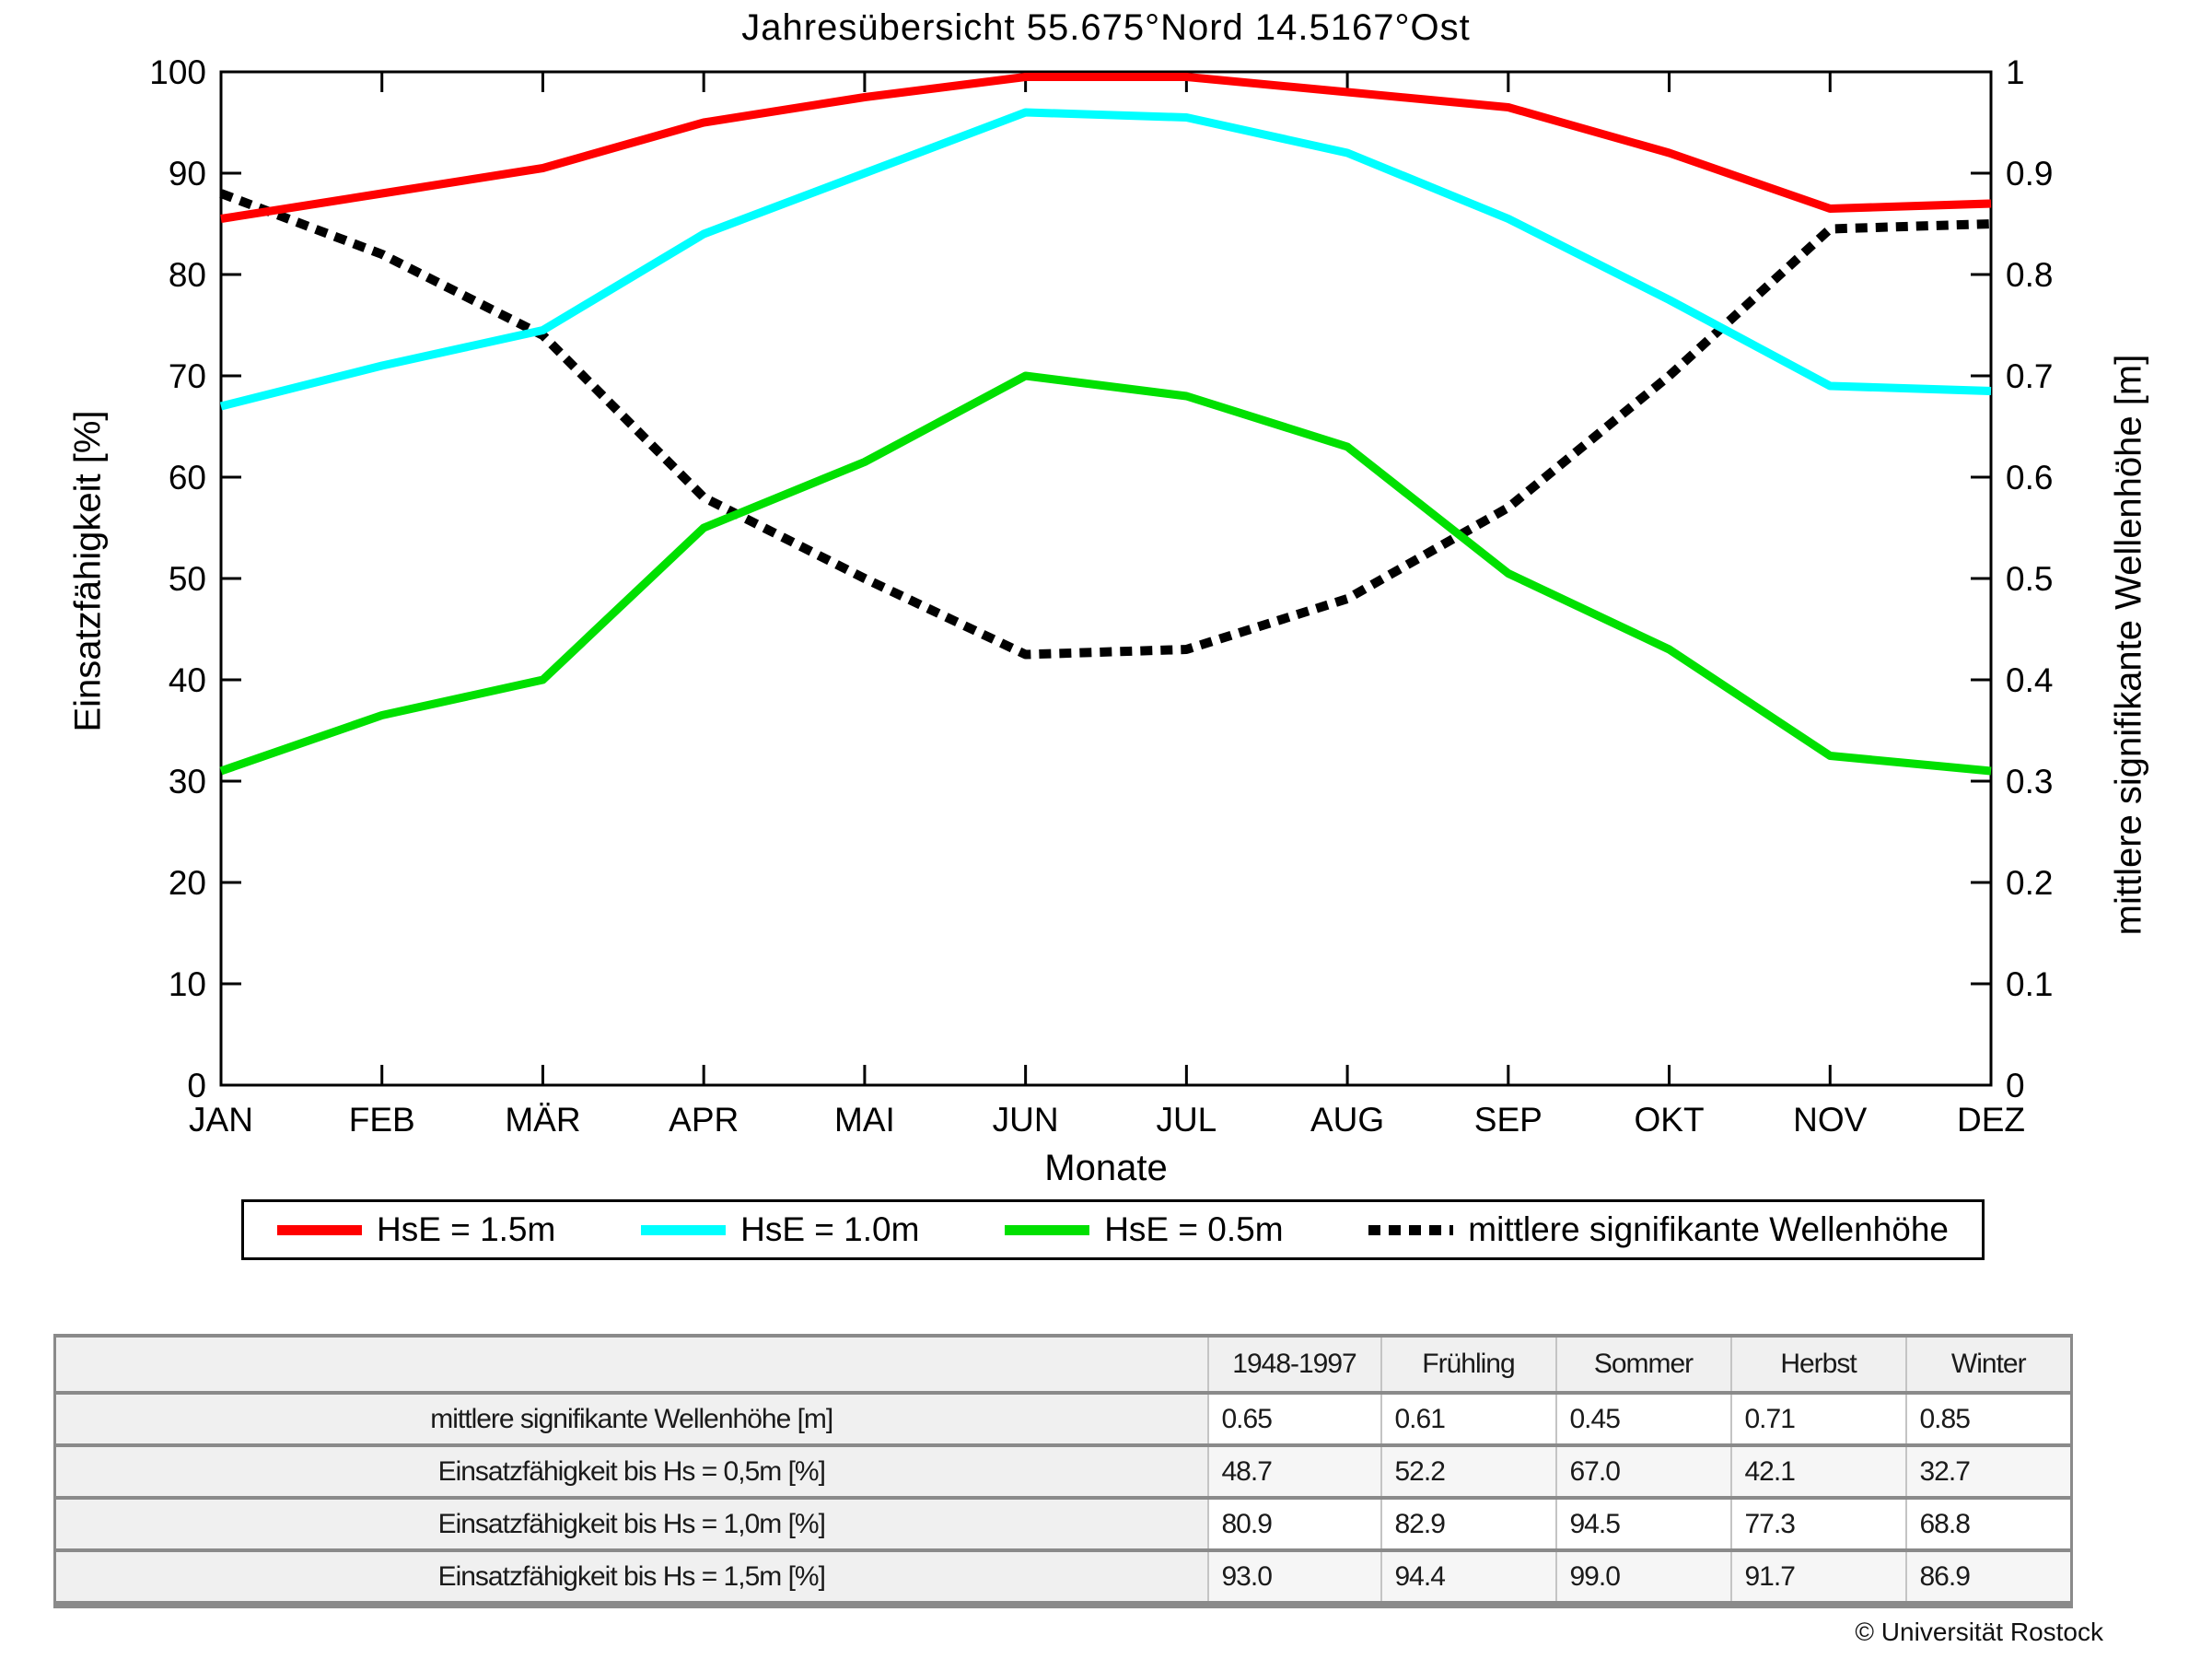 Image resolution: width=2212 pixels, height=1659 pixels. What do you see at coordinates (1411, 1229) in the screenshot?
I see `legend-swatch-dotted` at bounding box center [1411, 1229].